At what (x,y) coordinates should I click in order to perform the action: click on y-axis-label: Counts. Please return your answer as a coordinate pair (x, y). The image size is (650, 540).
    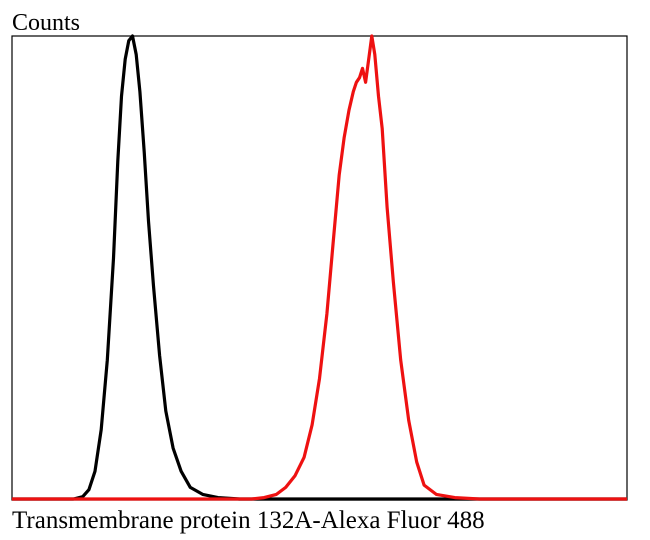
    Looking at the image, I should click on (46, 23).